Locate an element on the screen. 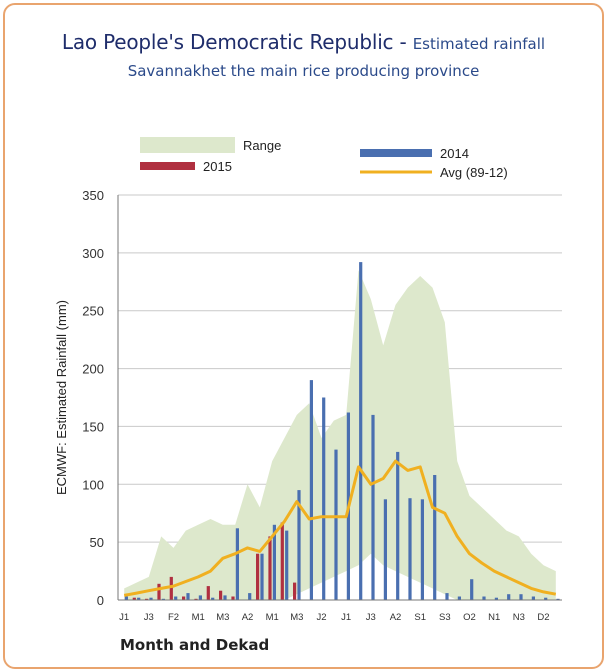  y-tick-label: 200 is located at coordinates (93, 369).